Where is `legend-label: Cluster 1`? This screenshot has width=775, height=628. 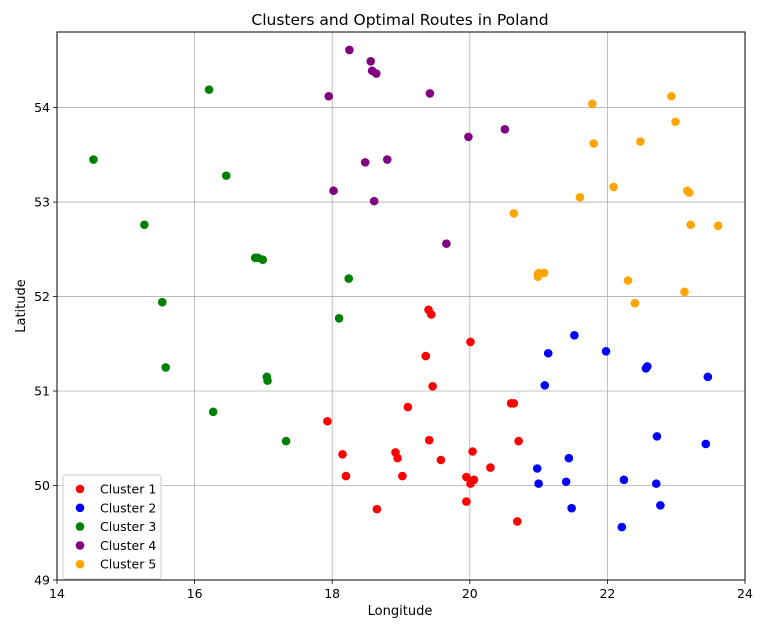
legend-label: Cluster 1 is located at coordinates (128, 489).